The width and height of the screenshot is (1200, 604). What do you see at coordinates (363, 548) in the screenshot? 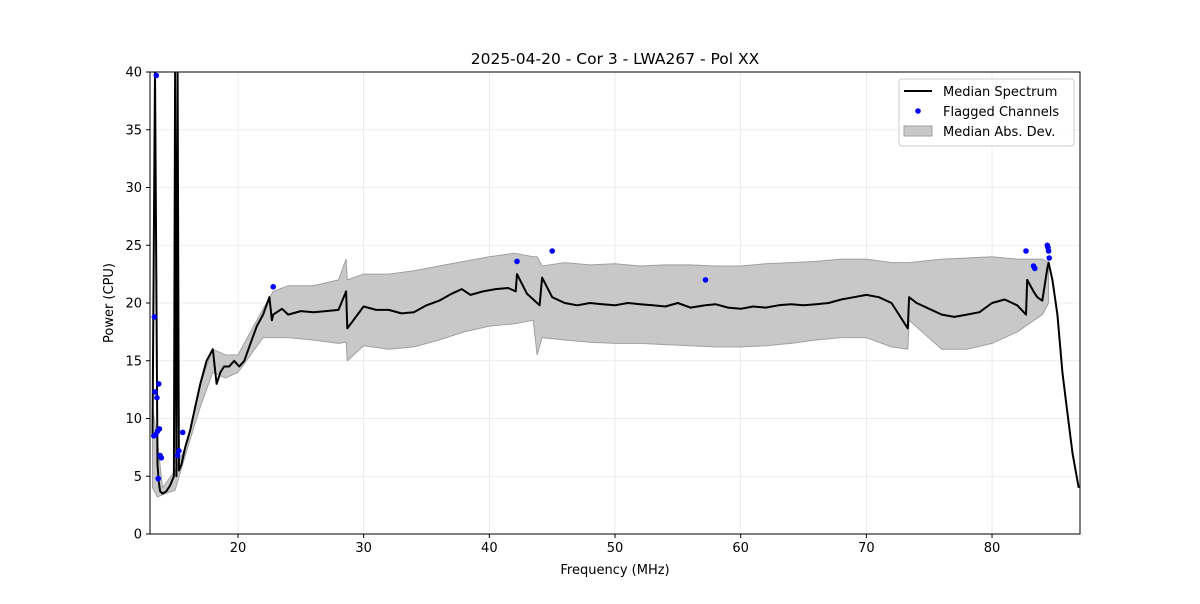
I see `x-tick-label: 30` at bounding box center [363, 548].